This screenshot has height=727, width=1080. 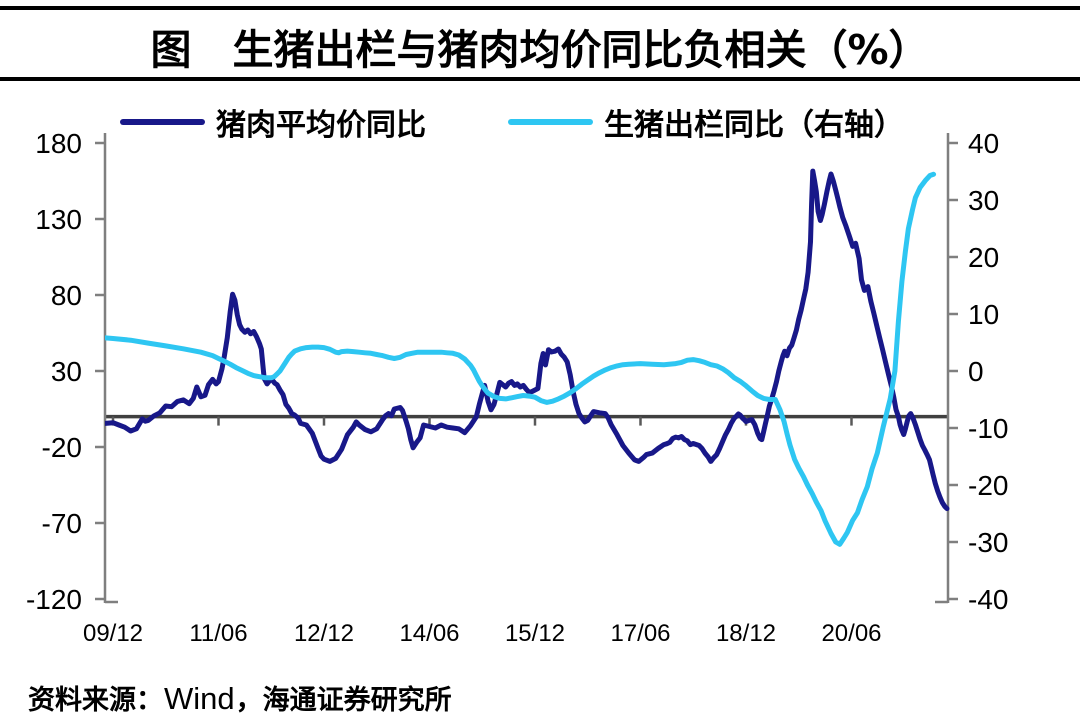 What do you see at coordinates (58, 143) in the screenshot?
I see `left-axis-tick-label: 180` at bounding box center [58, 143].